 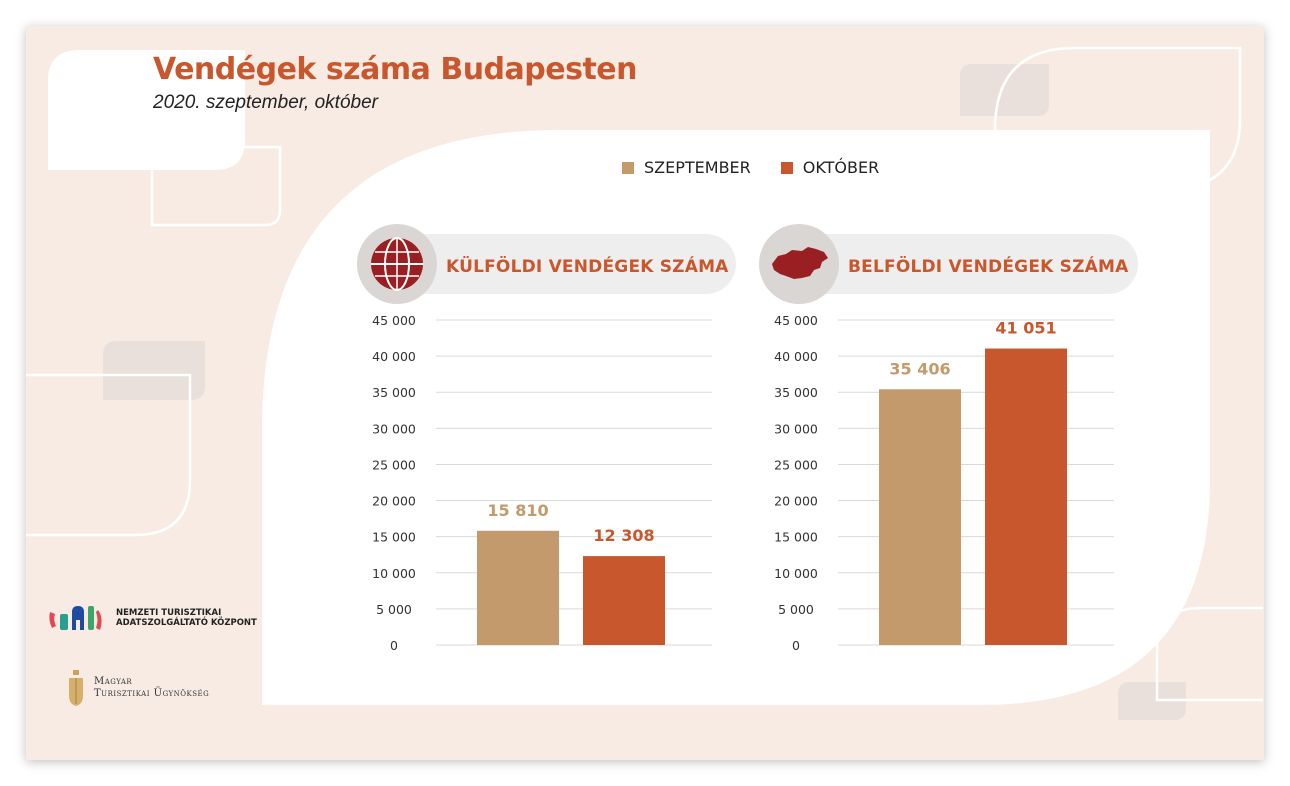 I want to click on domestic-ytick-label: 30 000, so click(x=796, y=428).